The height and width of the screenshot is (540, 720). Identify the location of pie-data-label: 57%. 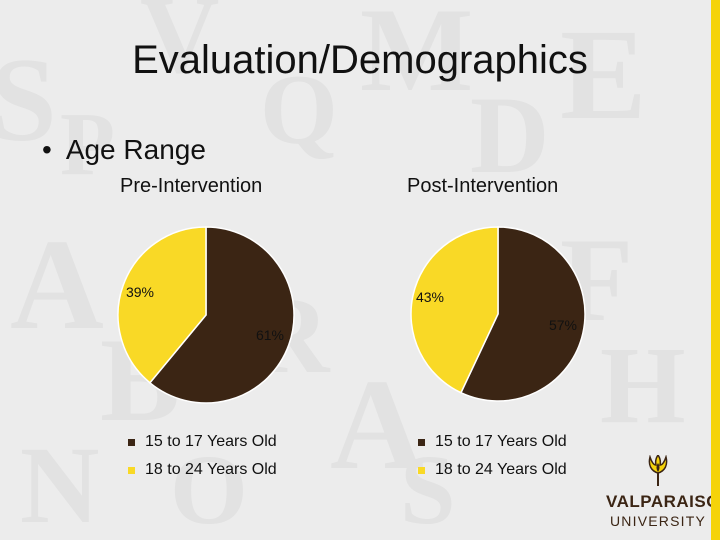
(563, 325).